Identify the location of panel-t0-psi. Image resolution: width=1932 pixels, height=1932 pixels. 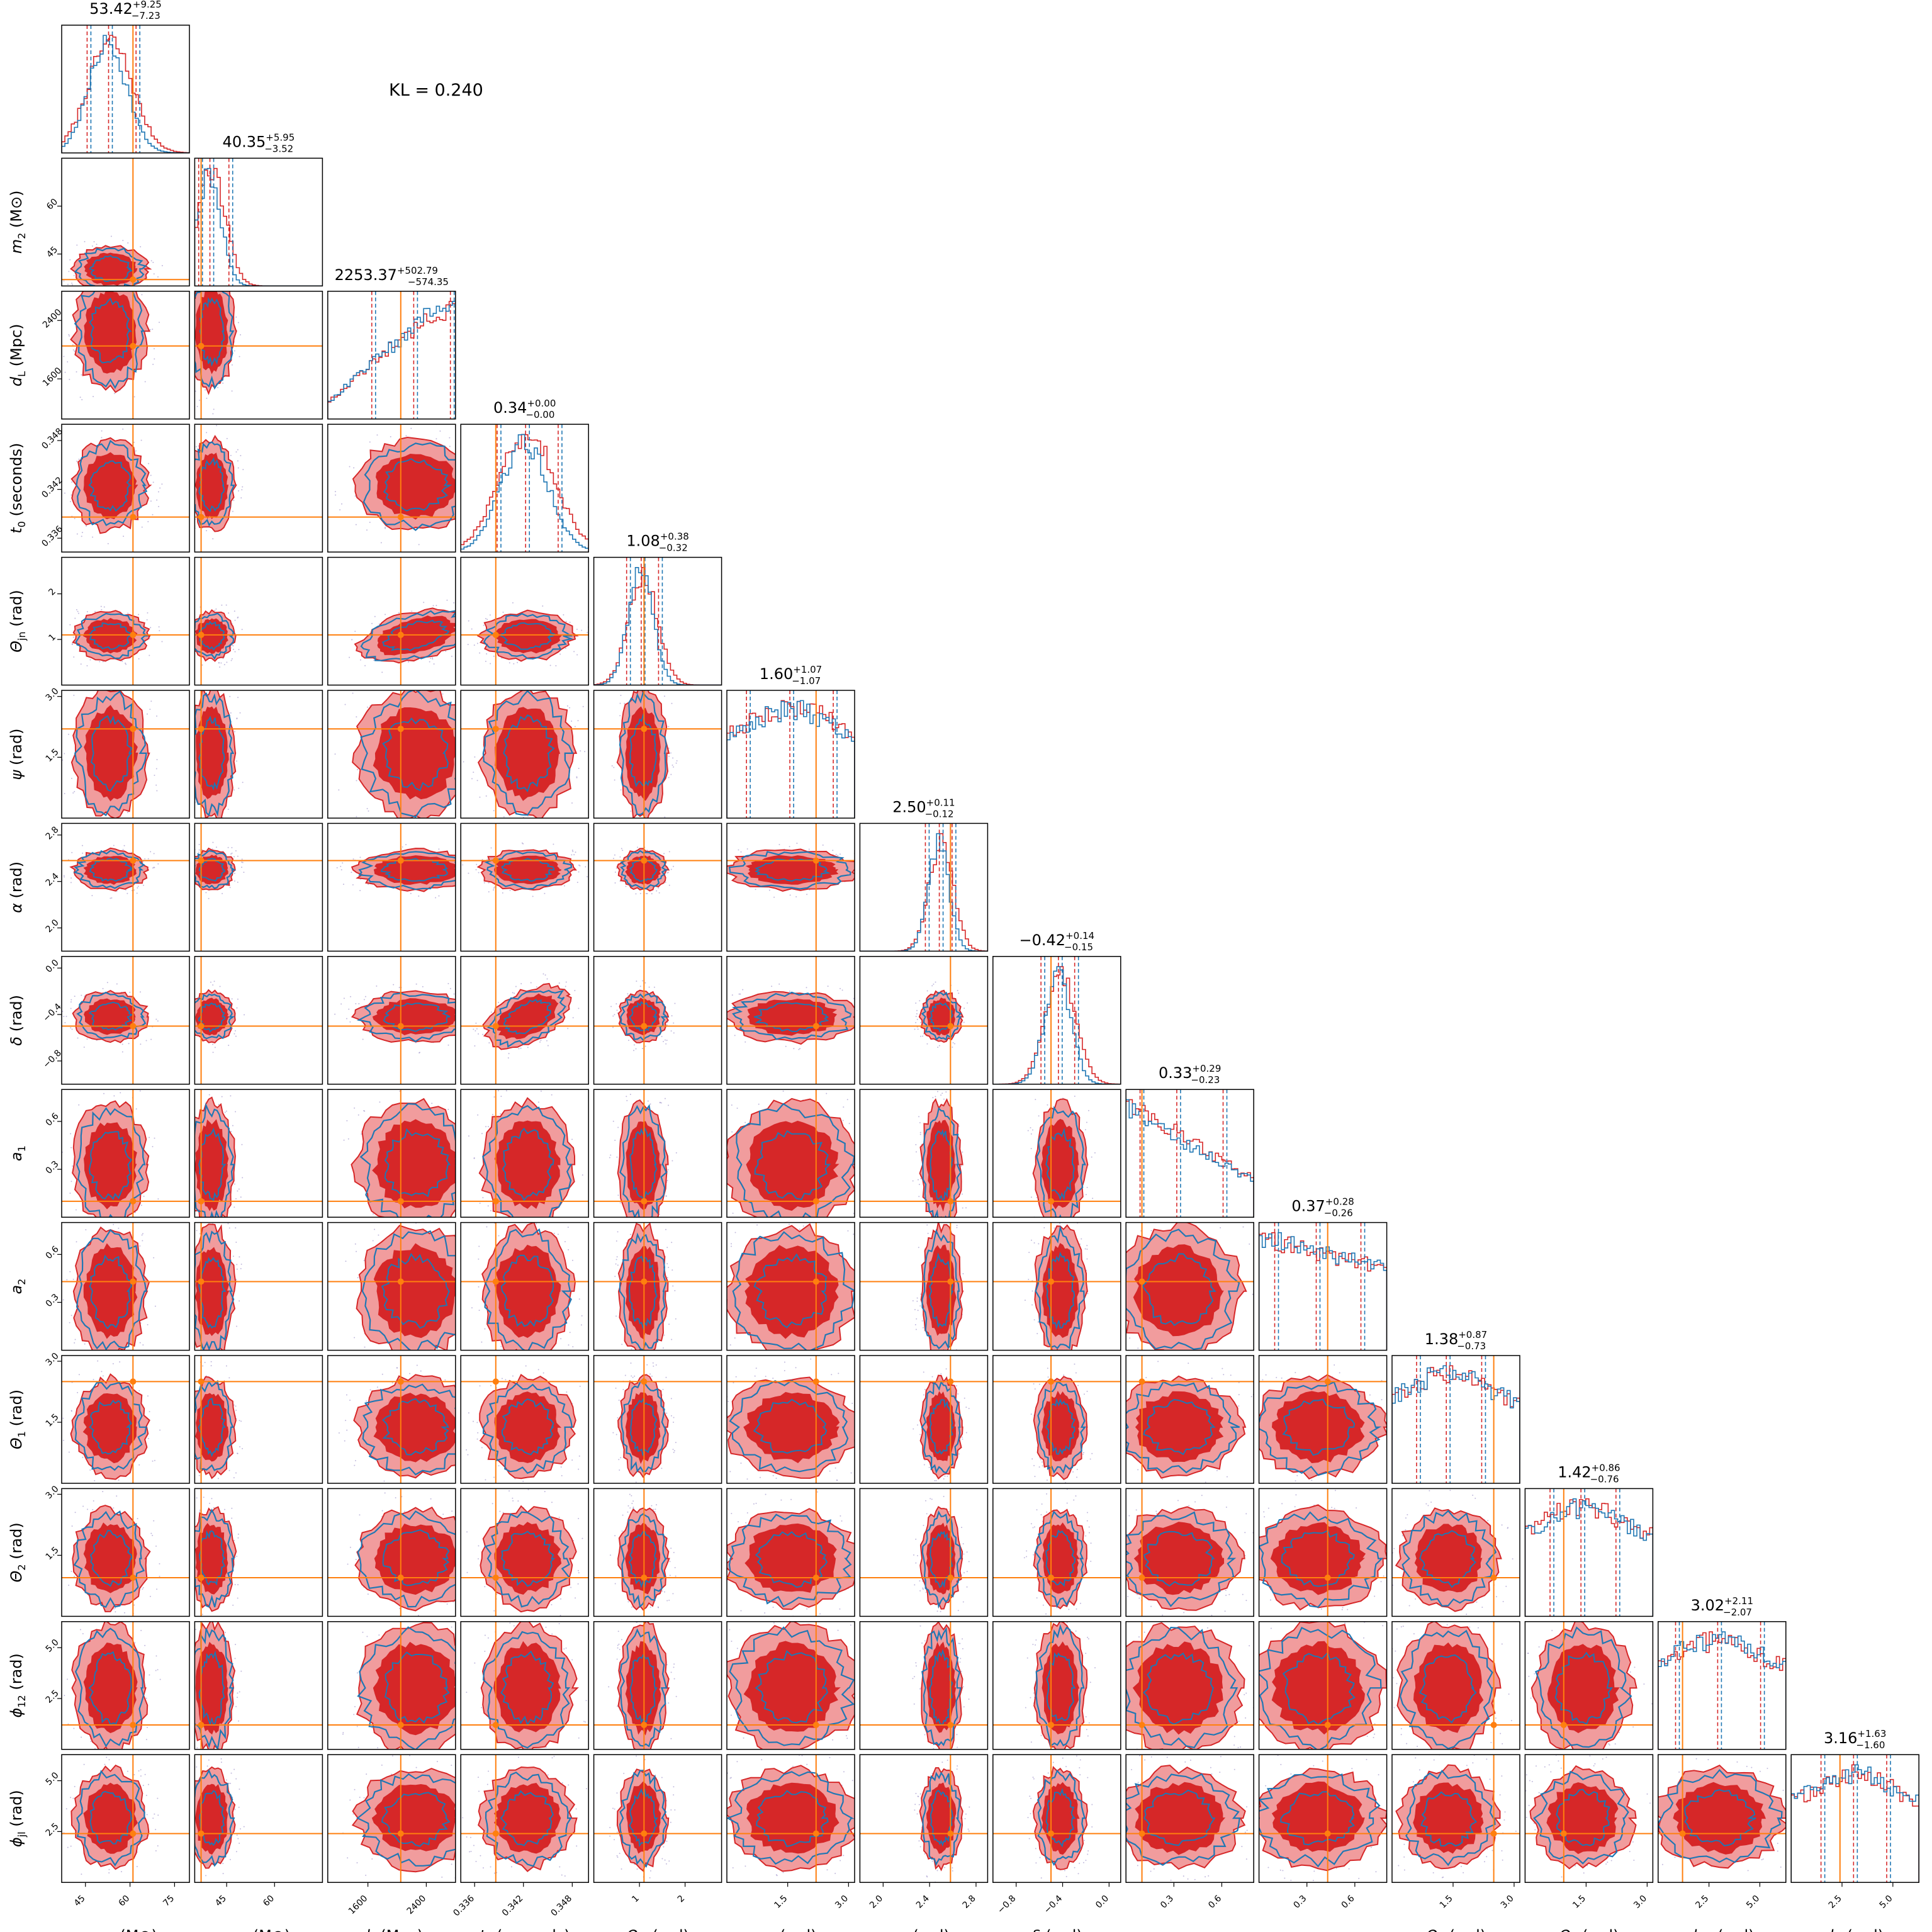
(524, 754).